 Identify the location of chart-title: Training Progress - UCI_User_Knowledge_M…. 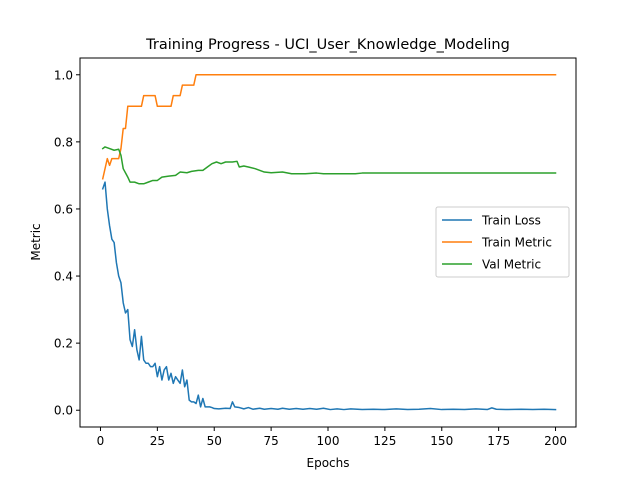
(327, 45).